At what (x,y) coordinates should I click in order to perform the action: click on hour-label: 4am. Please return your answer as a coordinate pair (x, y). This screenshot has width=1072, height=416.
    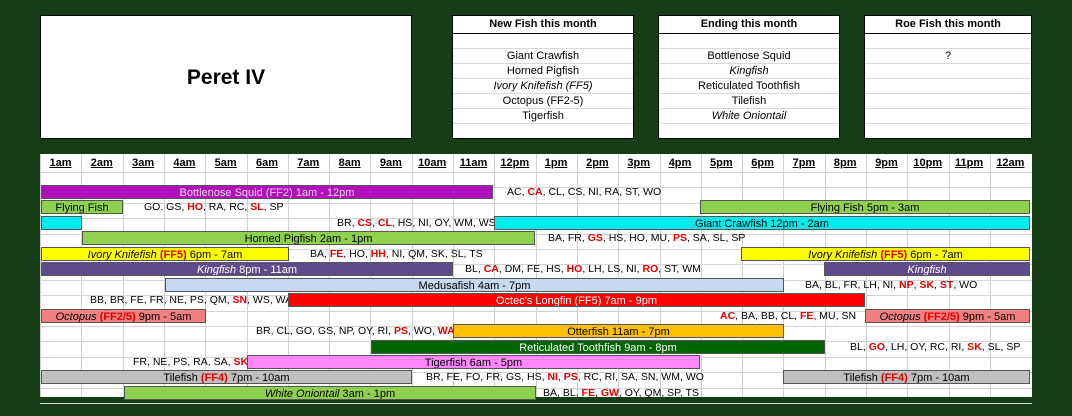
    Looking at the image, I should click on (184, 163).